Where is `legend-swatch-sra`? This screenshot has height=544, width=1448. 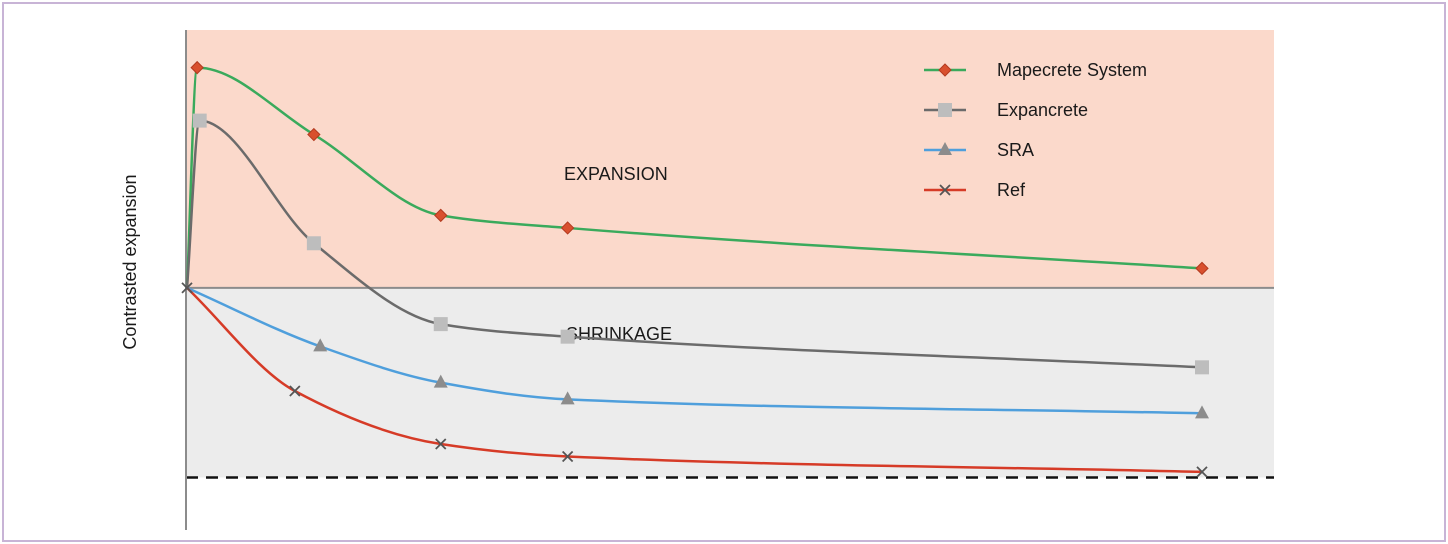
legend-swatch-sra is located at coordinates (945, 148).